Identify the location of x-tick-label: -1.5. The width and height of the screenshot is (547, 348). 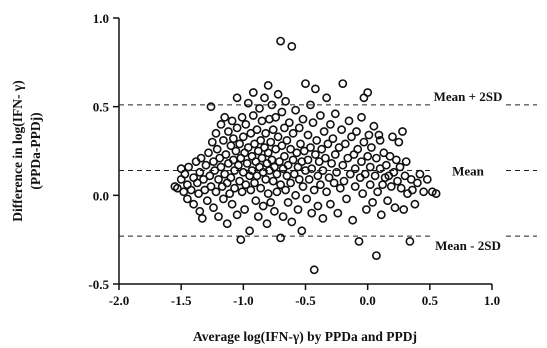
(181, 300).